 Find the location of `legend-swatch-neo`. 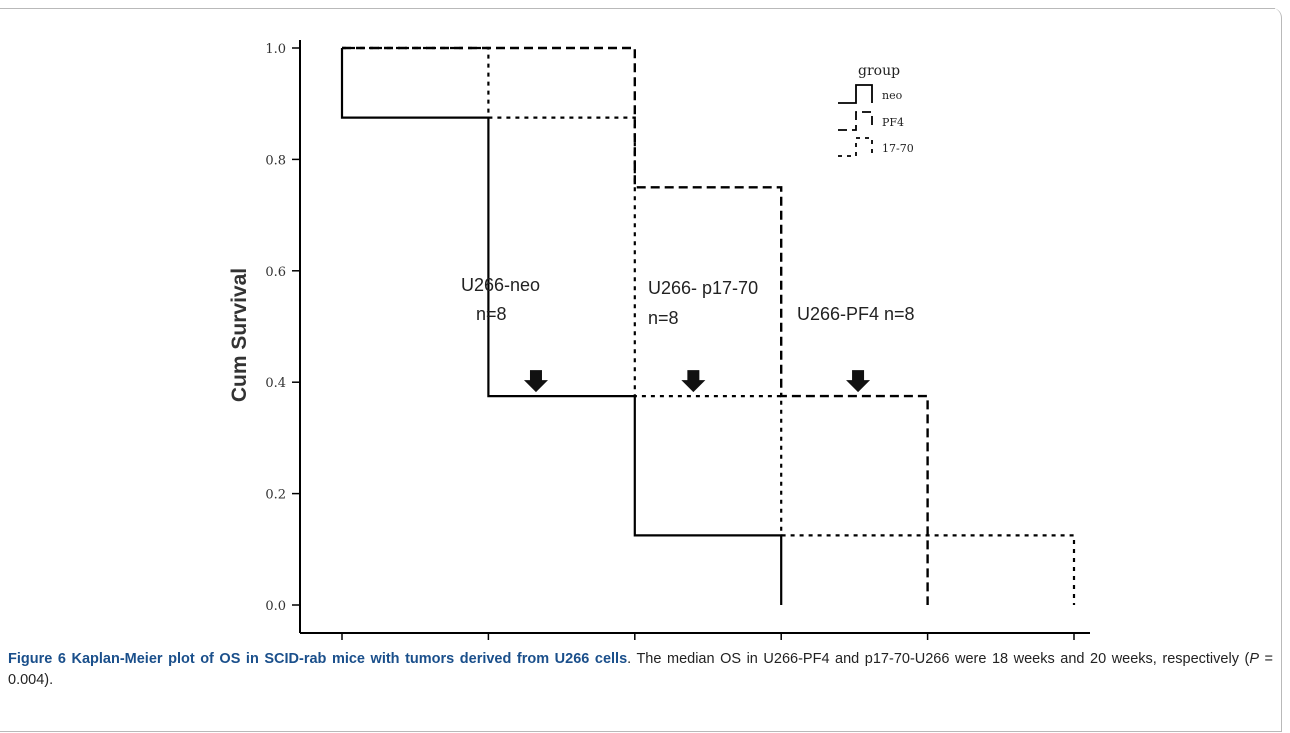

legend-swatch-neo is located at coordinates (855, 94).